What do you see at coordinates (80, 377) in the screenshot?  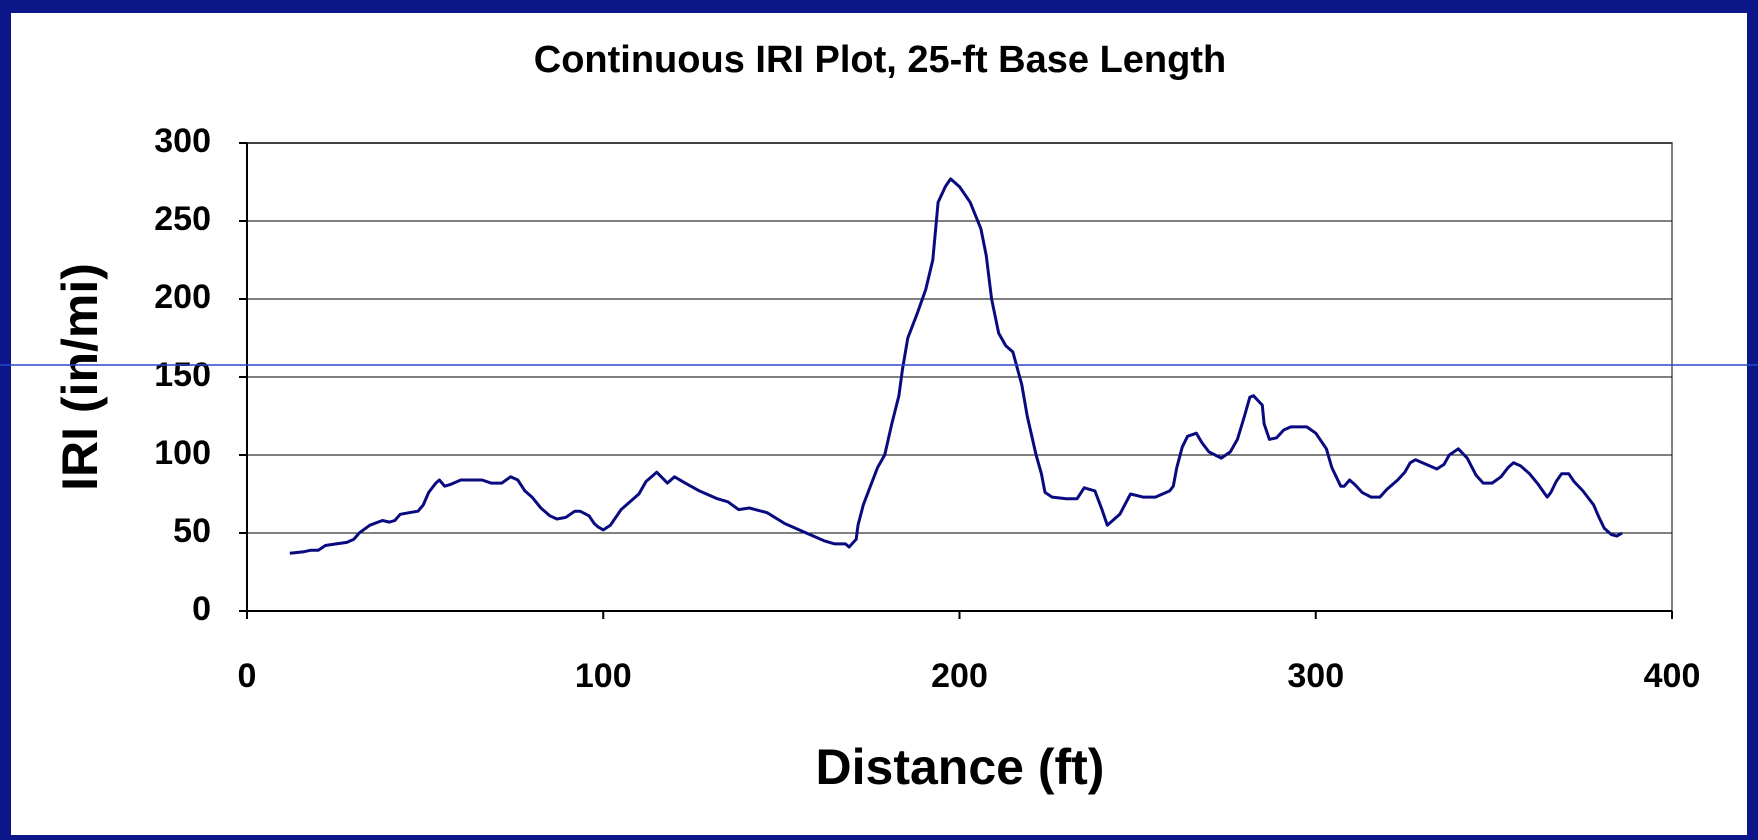 I see `y-axis-label: IRI (in/mi)` at bounding box center [80, 377].